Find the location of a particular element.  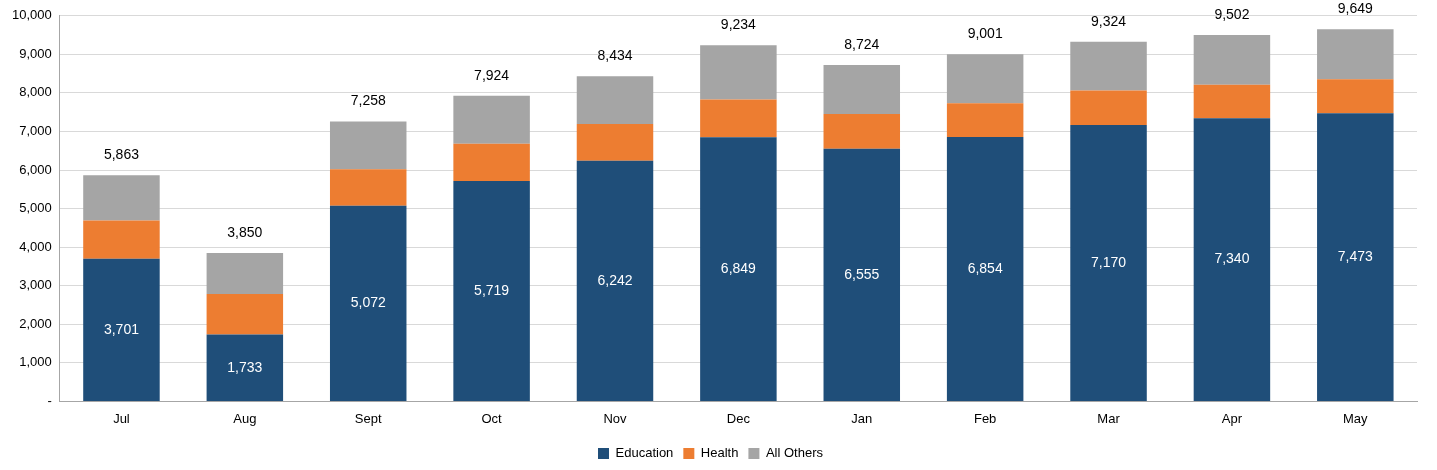

y-tick-label: 7,000 is located at coordinates (35, 131).